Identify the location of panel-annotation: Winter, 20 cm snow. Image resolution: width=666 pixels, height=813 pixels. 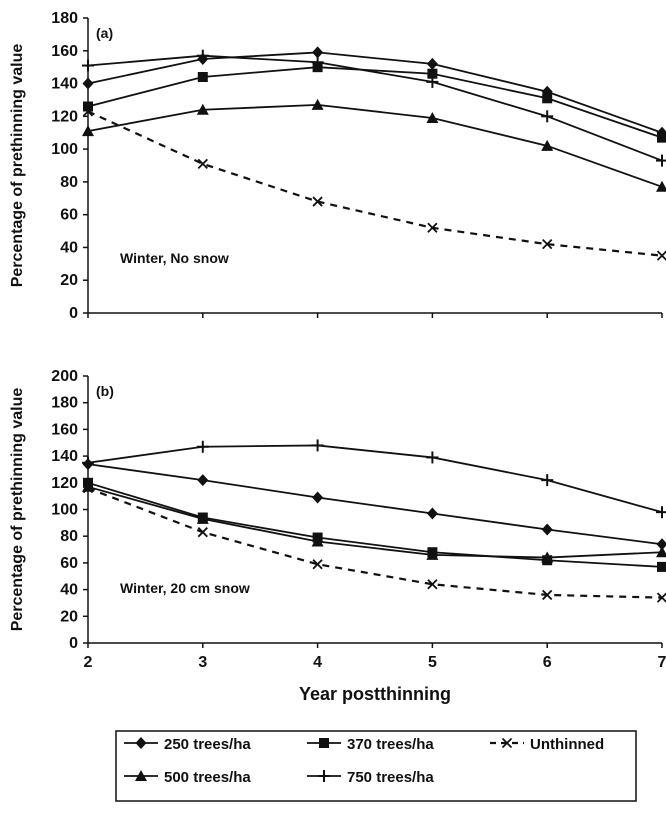
(185, 588).